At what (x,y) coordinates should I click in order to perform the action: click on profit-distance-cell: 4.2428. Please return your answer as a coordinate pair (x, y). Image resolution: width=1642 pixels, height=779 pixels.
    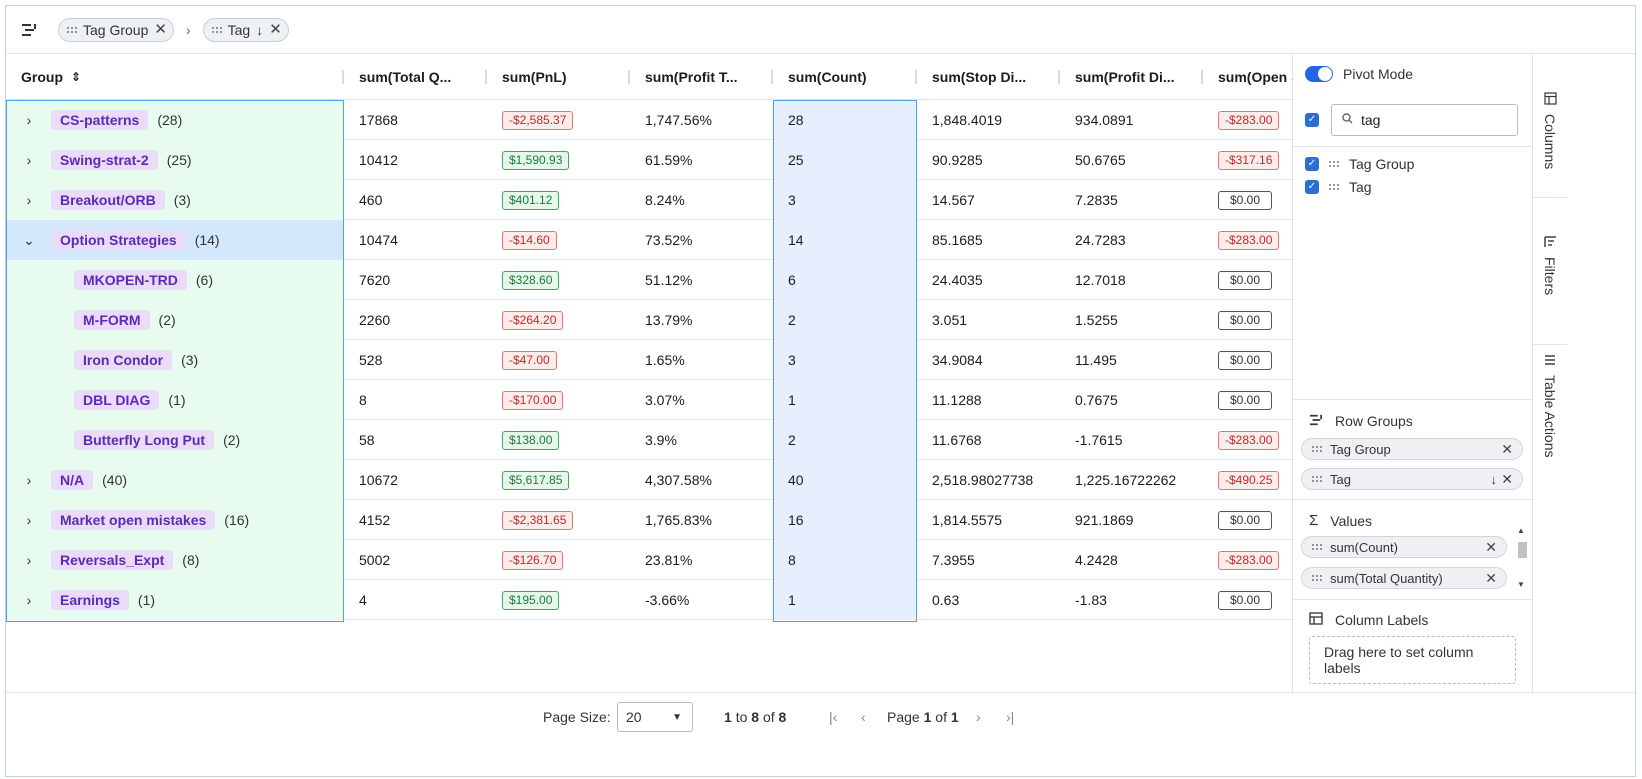
    Looking at the image, I should click on (1131, 560).